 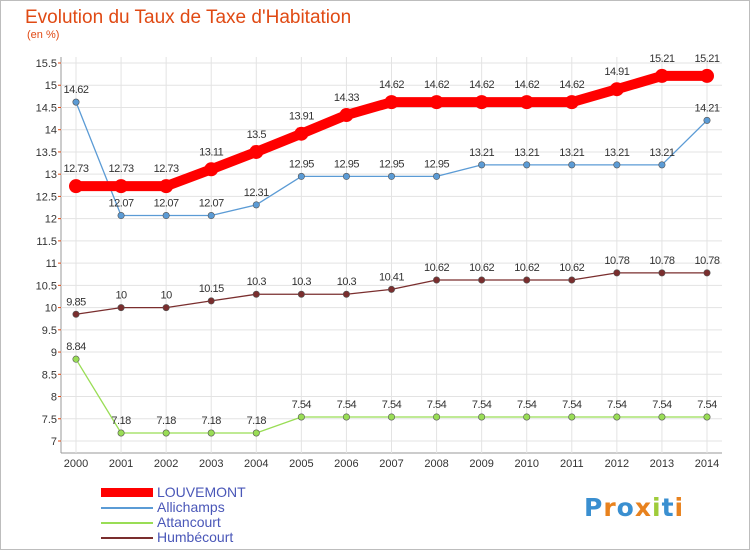 I want to click on proxiti-logo: Proxiti, so click(x=634, y=507).